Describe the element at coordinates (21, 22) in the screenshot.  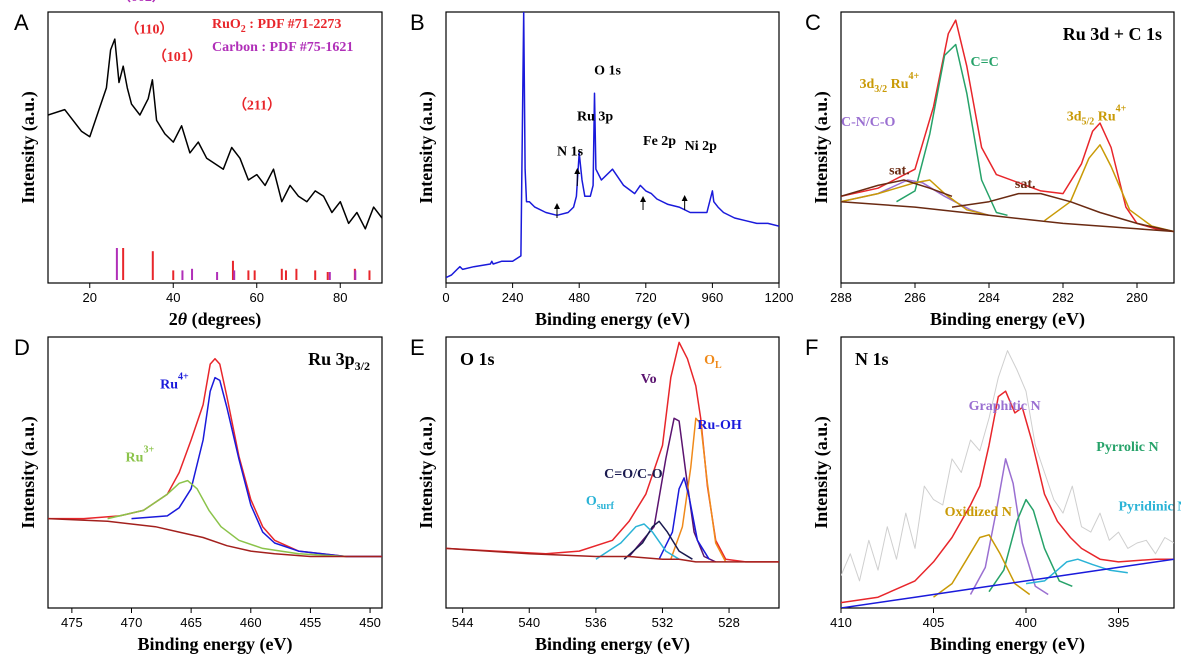
I see `panel-letter: A` at that location.